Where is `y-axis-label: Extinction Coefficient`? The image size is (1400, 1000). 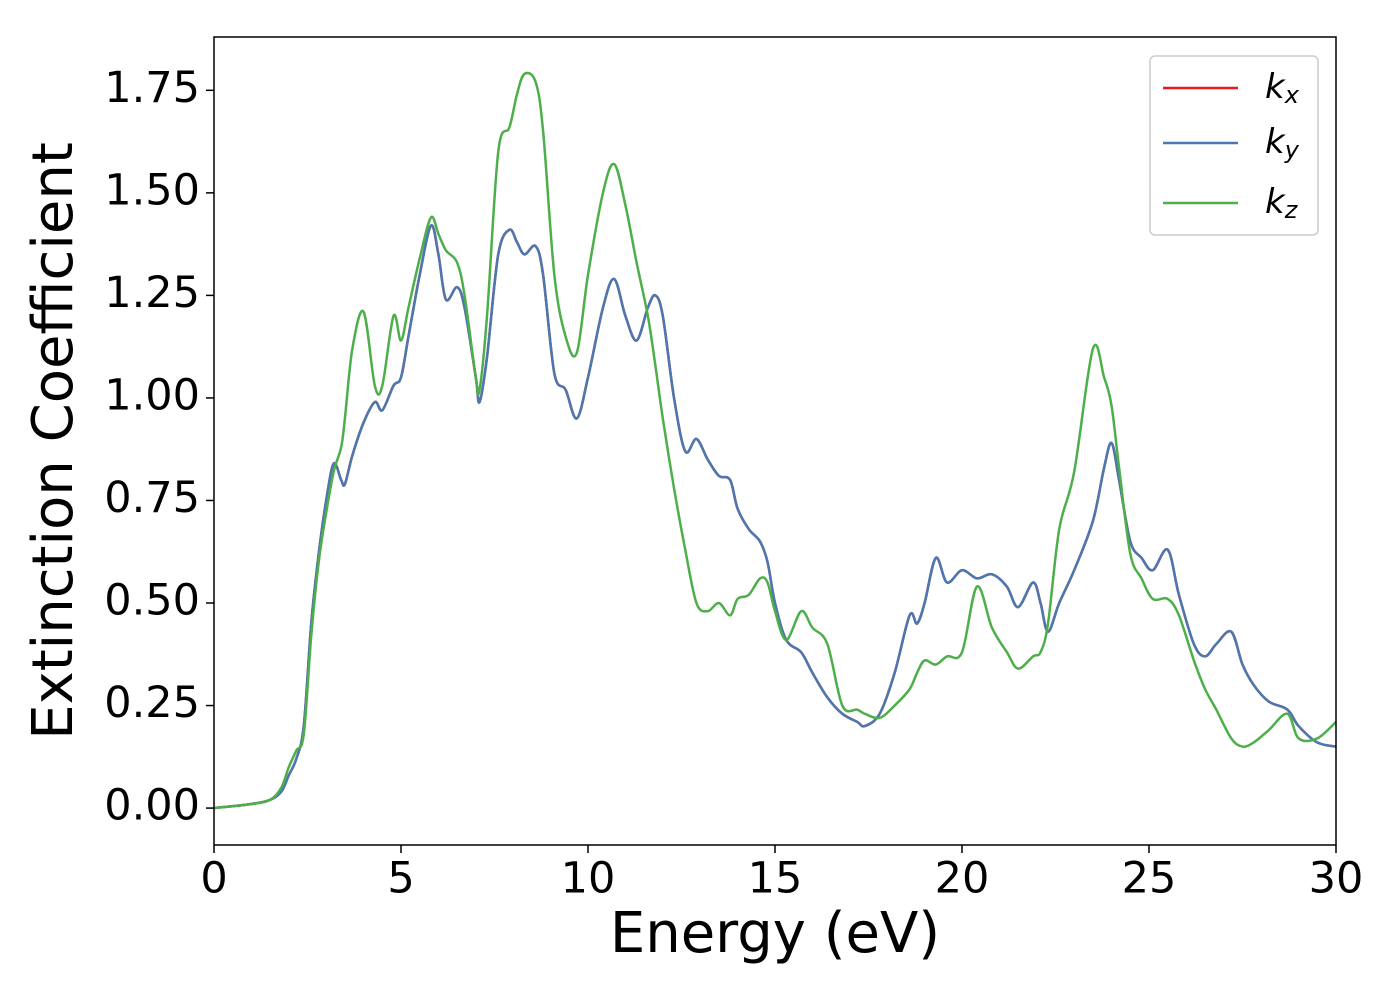
y-axis-label: Extinction Coefficient is located at coordinates (53, 441).